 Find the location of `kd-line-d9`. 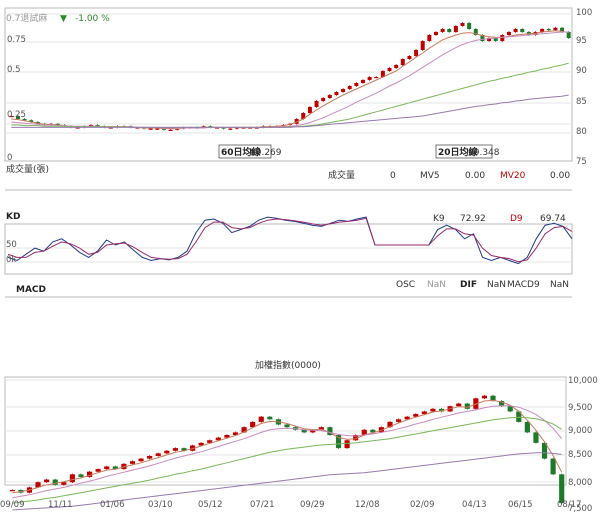

kd-line-d9 is located at coordinates (290, 240).